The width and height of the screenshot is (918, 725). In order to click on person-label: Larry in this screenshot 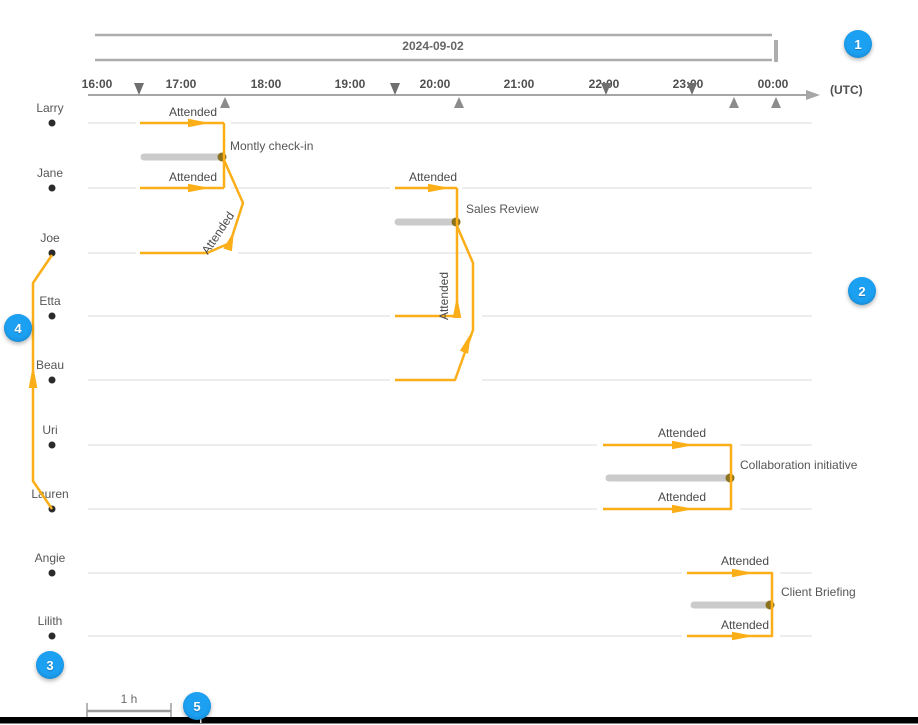, I will do `click(49, 108)`.